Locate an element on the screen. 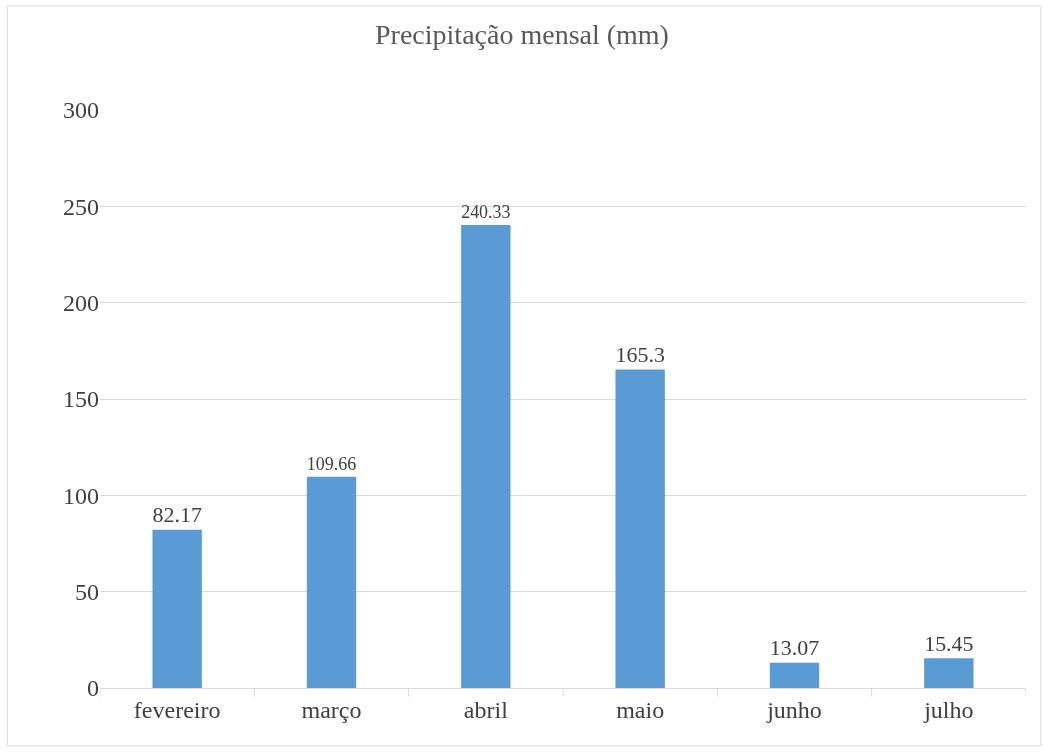  x-tick-label: julho is located at coordinates (948, 709).